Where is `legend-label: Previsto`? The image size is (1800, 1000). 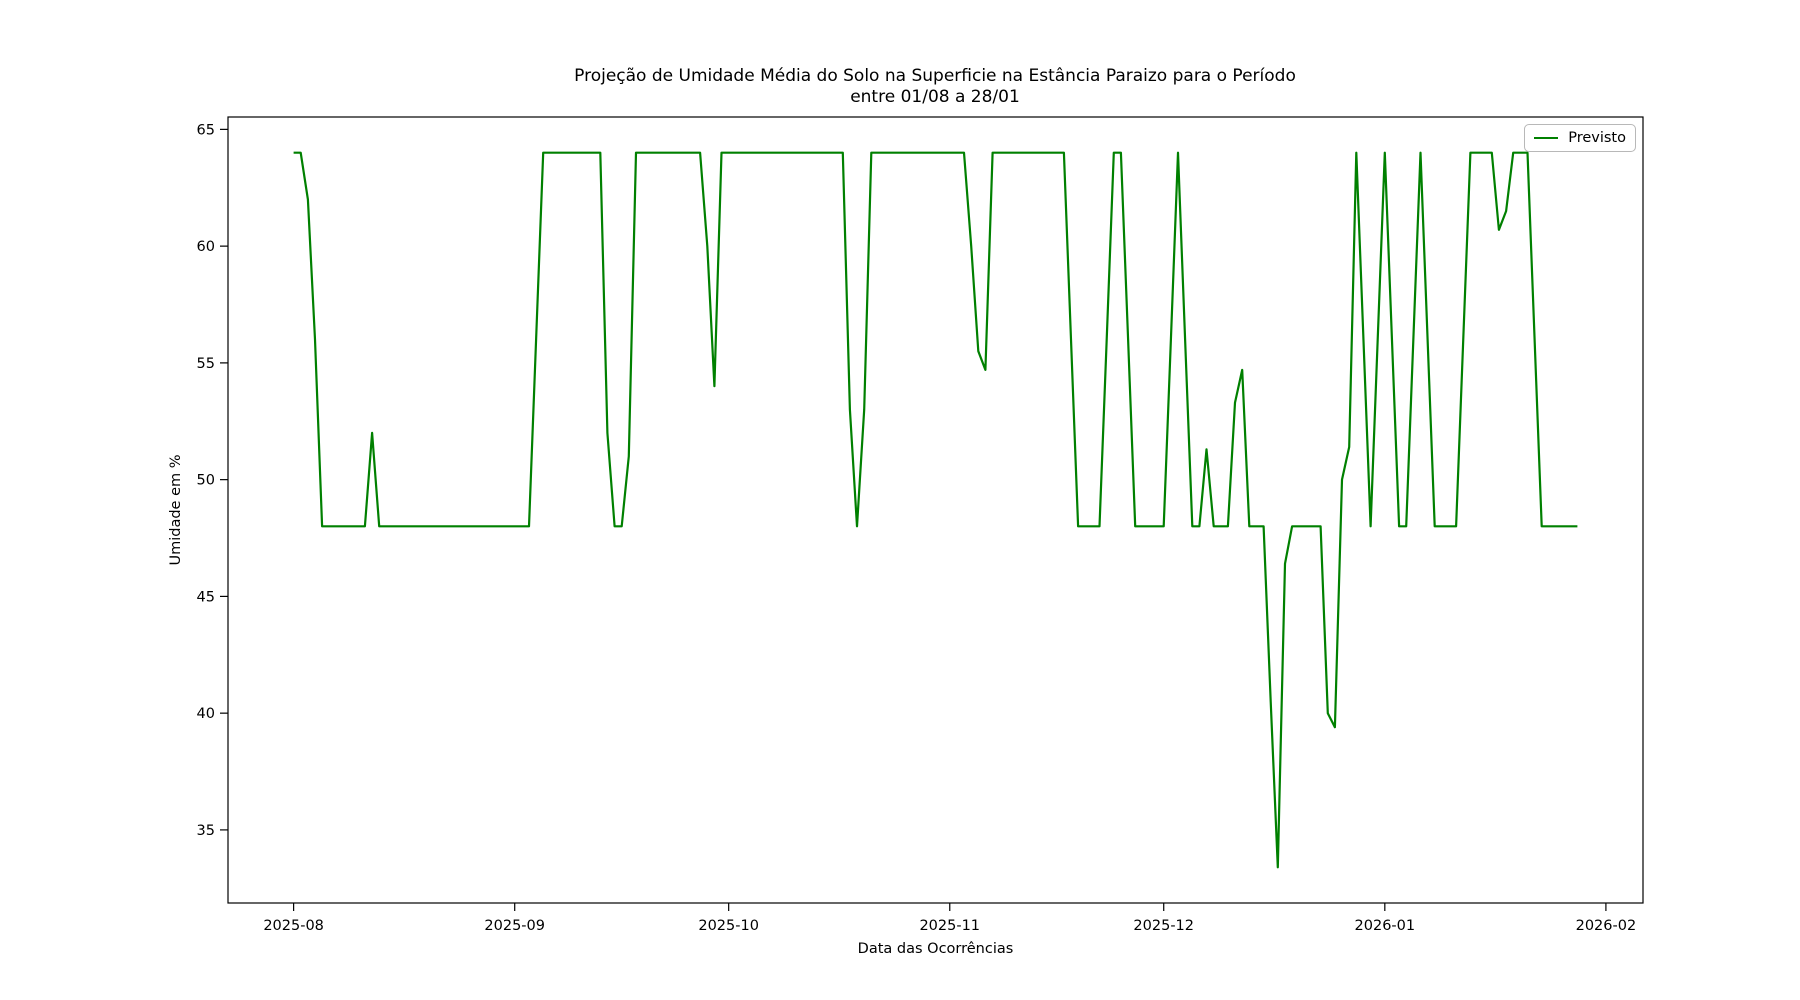 legend-label: Previsto is located at coordinates (1597, 138).